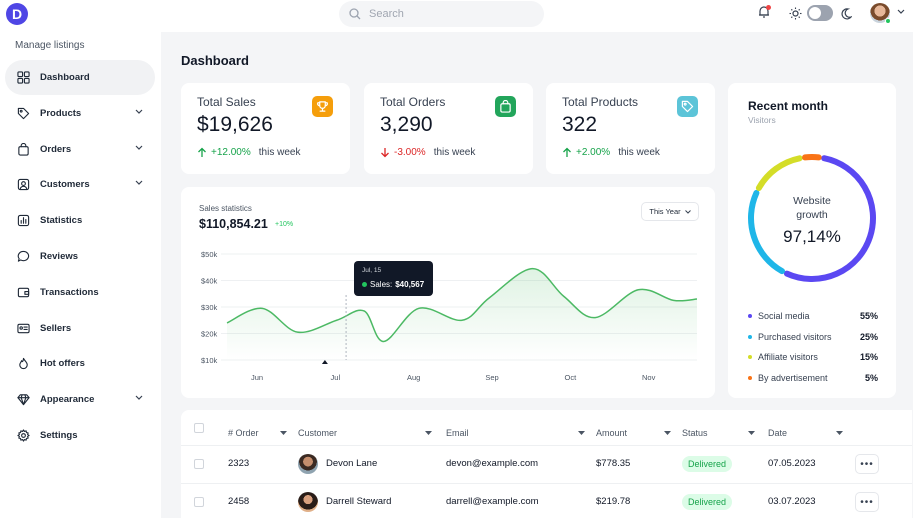 The height and width of the screenshot is (518, 913). What do you see at coordinates (718, 433) in the screenshot?
I see `column-header-status: Status` at bounding box center [718, 433].